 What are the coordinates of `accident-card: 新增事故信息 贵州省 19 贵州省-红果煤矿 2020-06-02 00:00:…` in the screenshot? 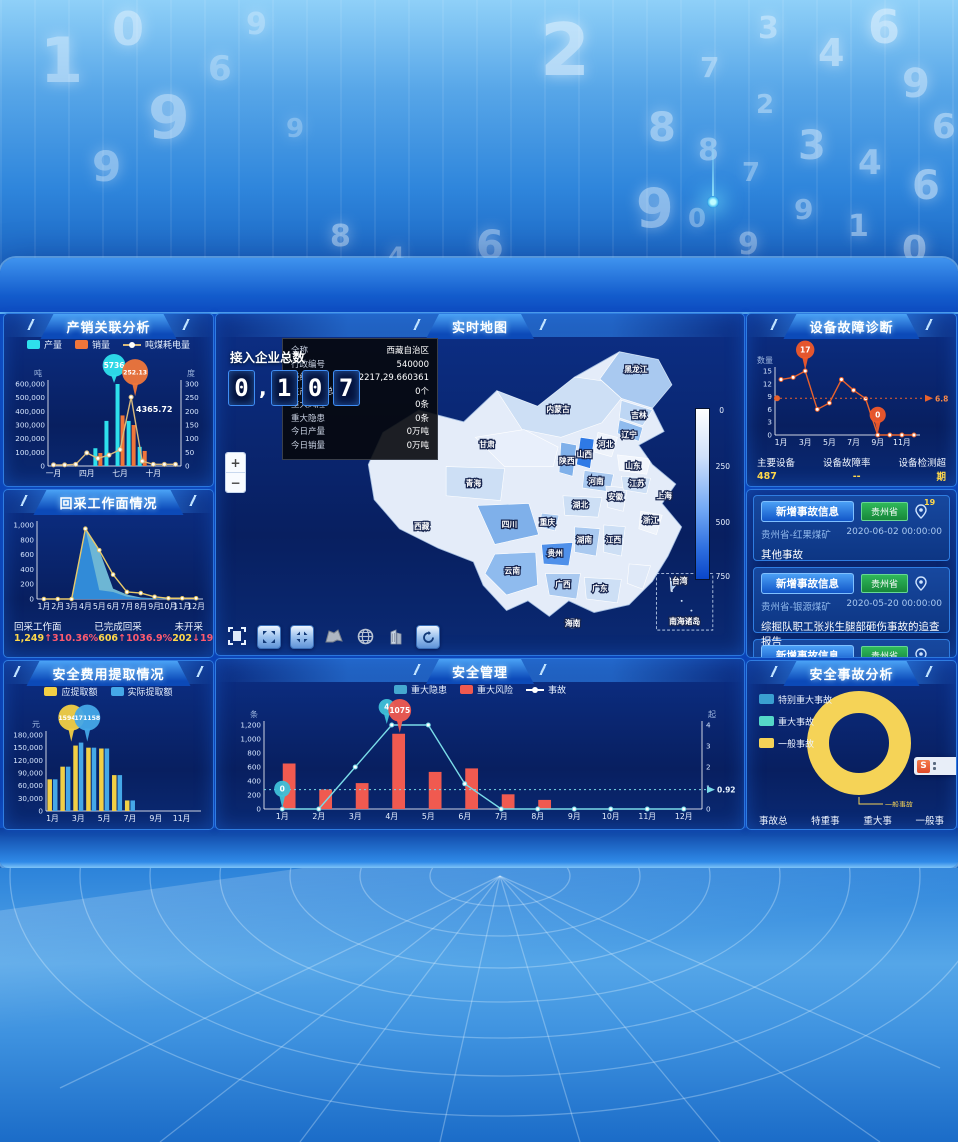 It's located at (851, 528).